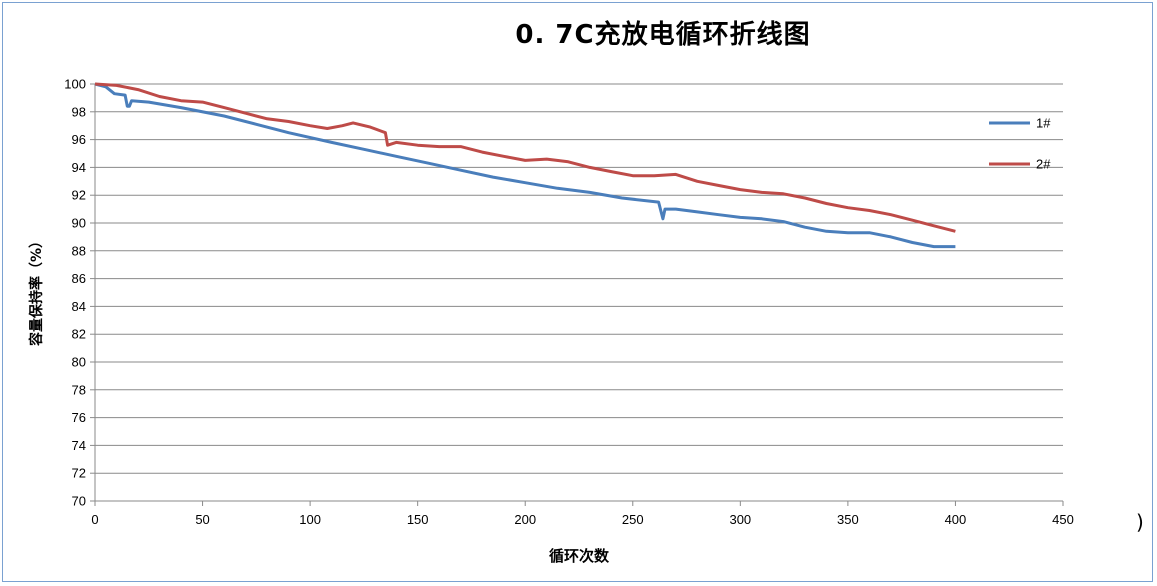 Image resolution: width=1157 pixels, height=586 pixels. I want to click on y-tick-label: 78, so click(79, 389).